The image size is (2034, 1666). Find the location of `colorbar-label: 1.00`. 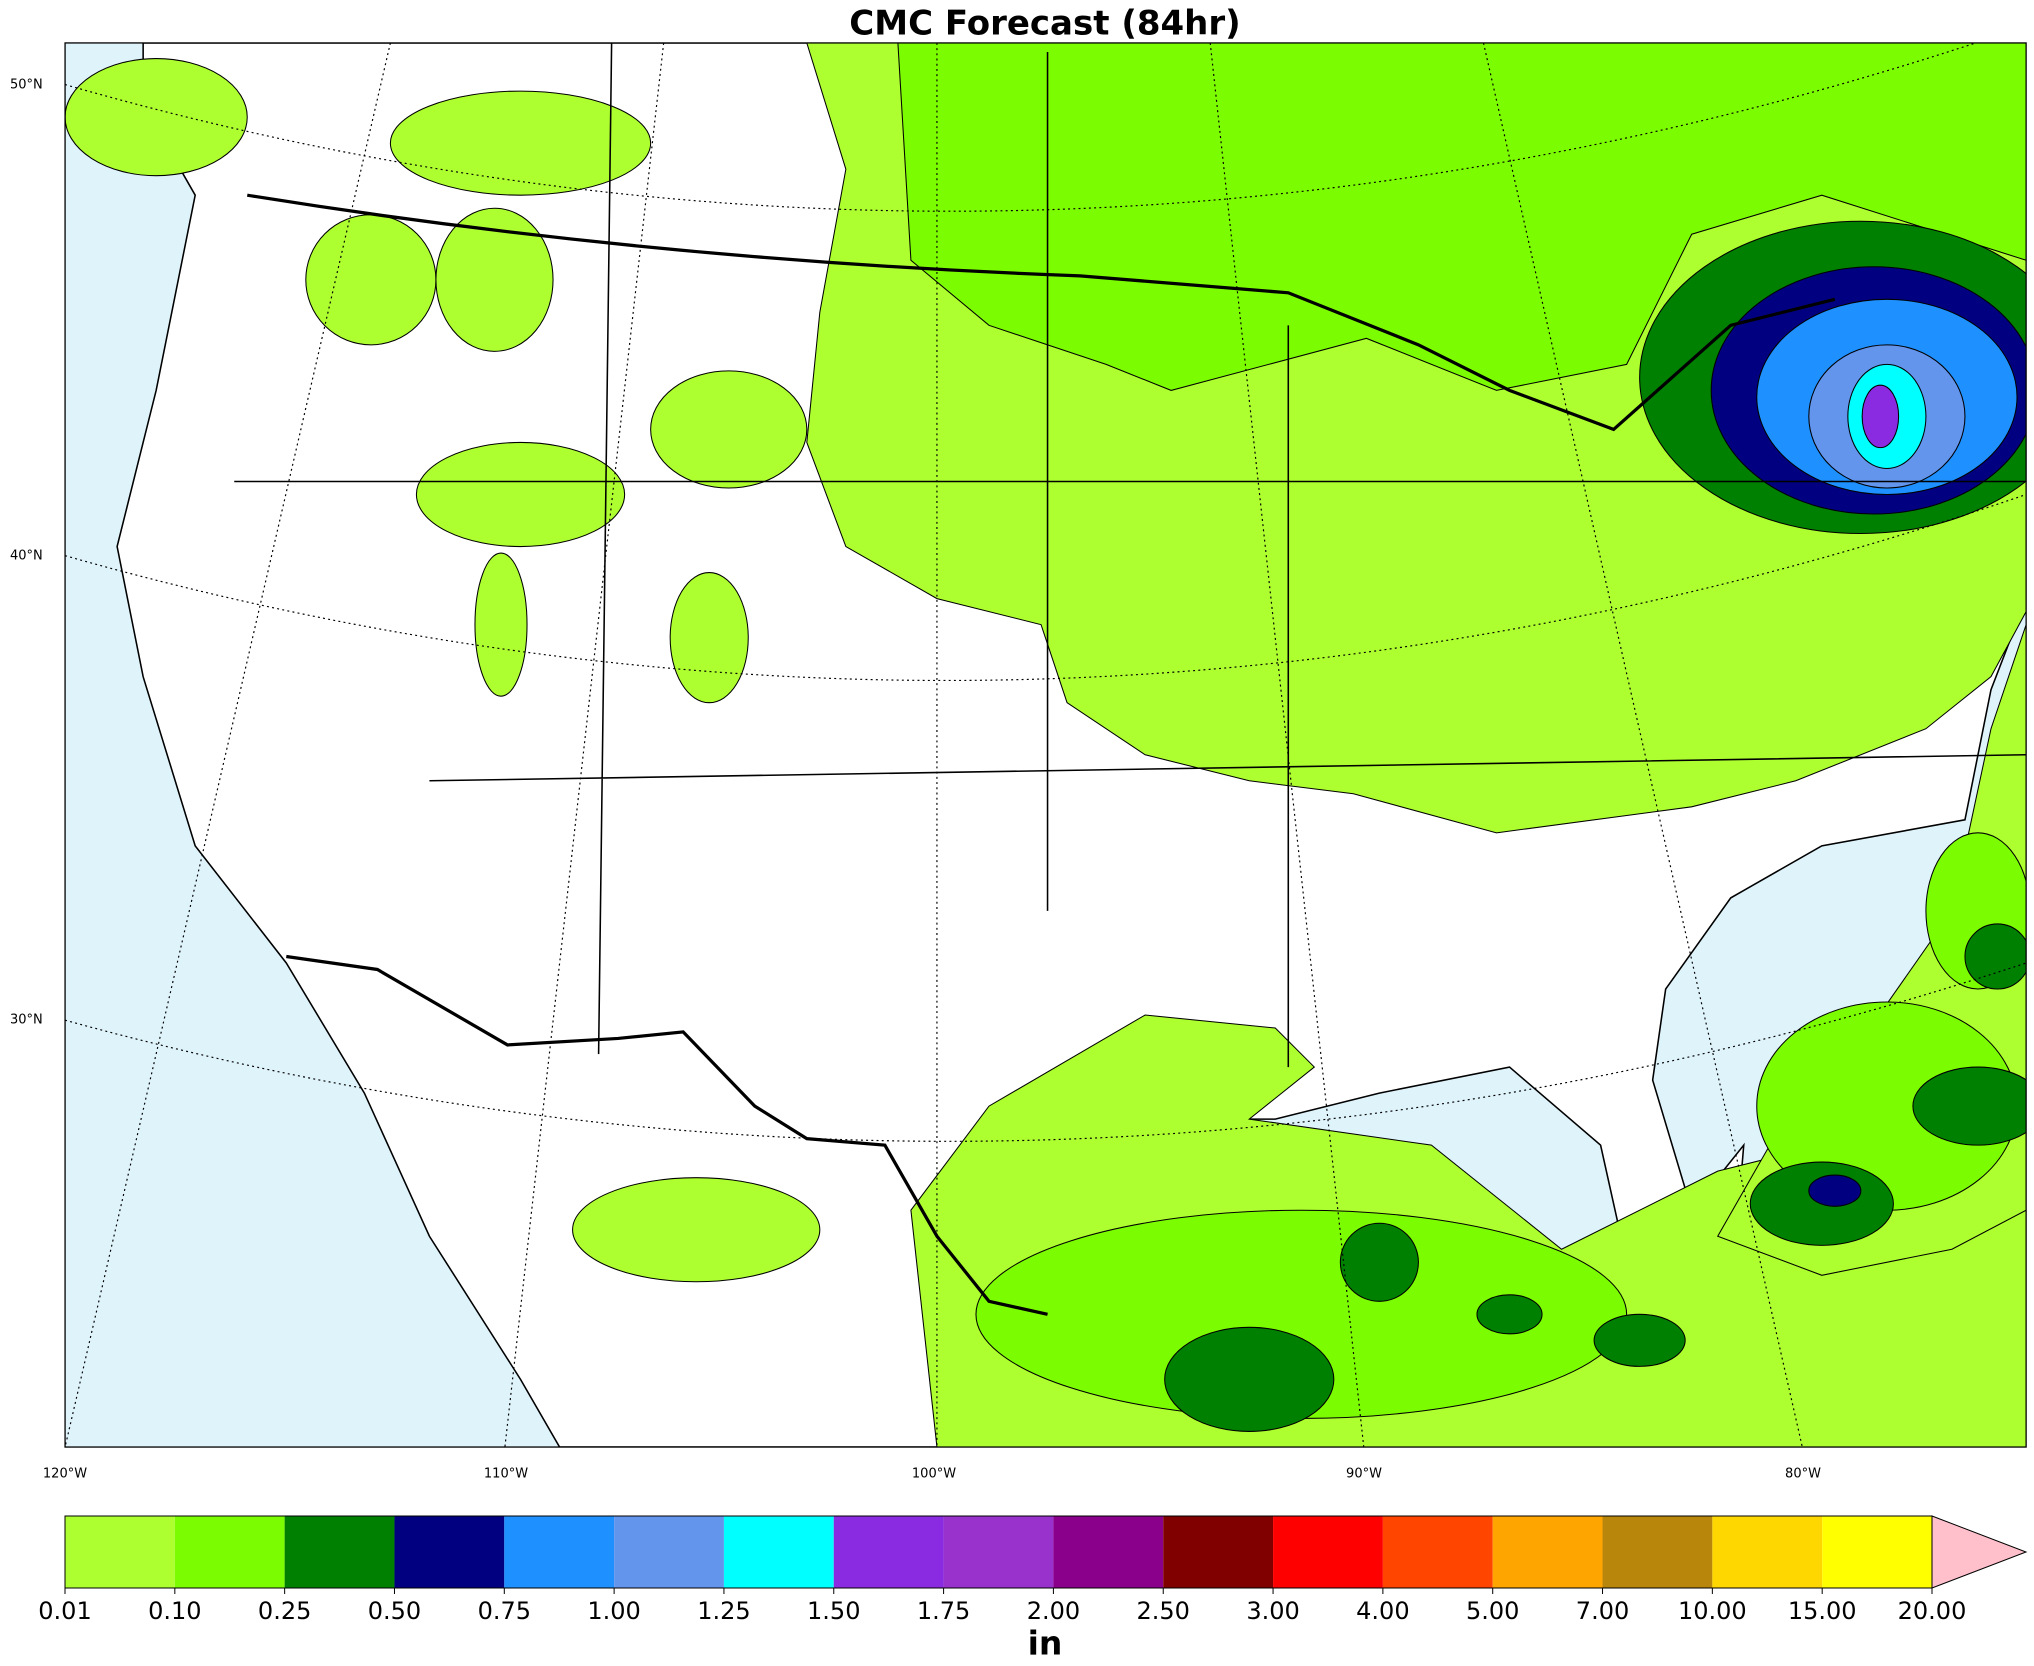

colorbar-label: 1.00 is located at coordinates (613, 1611).